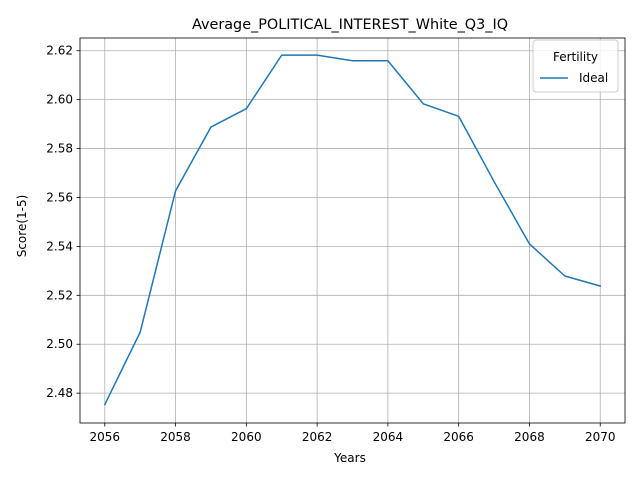 This screenshot has width=640, height=480. Describe the element at coordinates (350, 25) in the screenshot. I see `chart-title: Average_POLITICAL_INTEREST_White_Q3_IQ` at that location.